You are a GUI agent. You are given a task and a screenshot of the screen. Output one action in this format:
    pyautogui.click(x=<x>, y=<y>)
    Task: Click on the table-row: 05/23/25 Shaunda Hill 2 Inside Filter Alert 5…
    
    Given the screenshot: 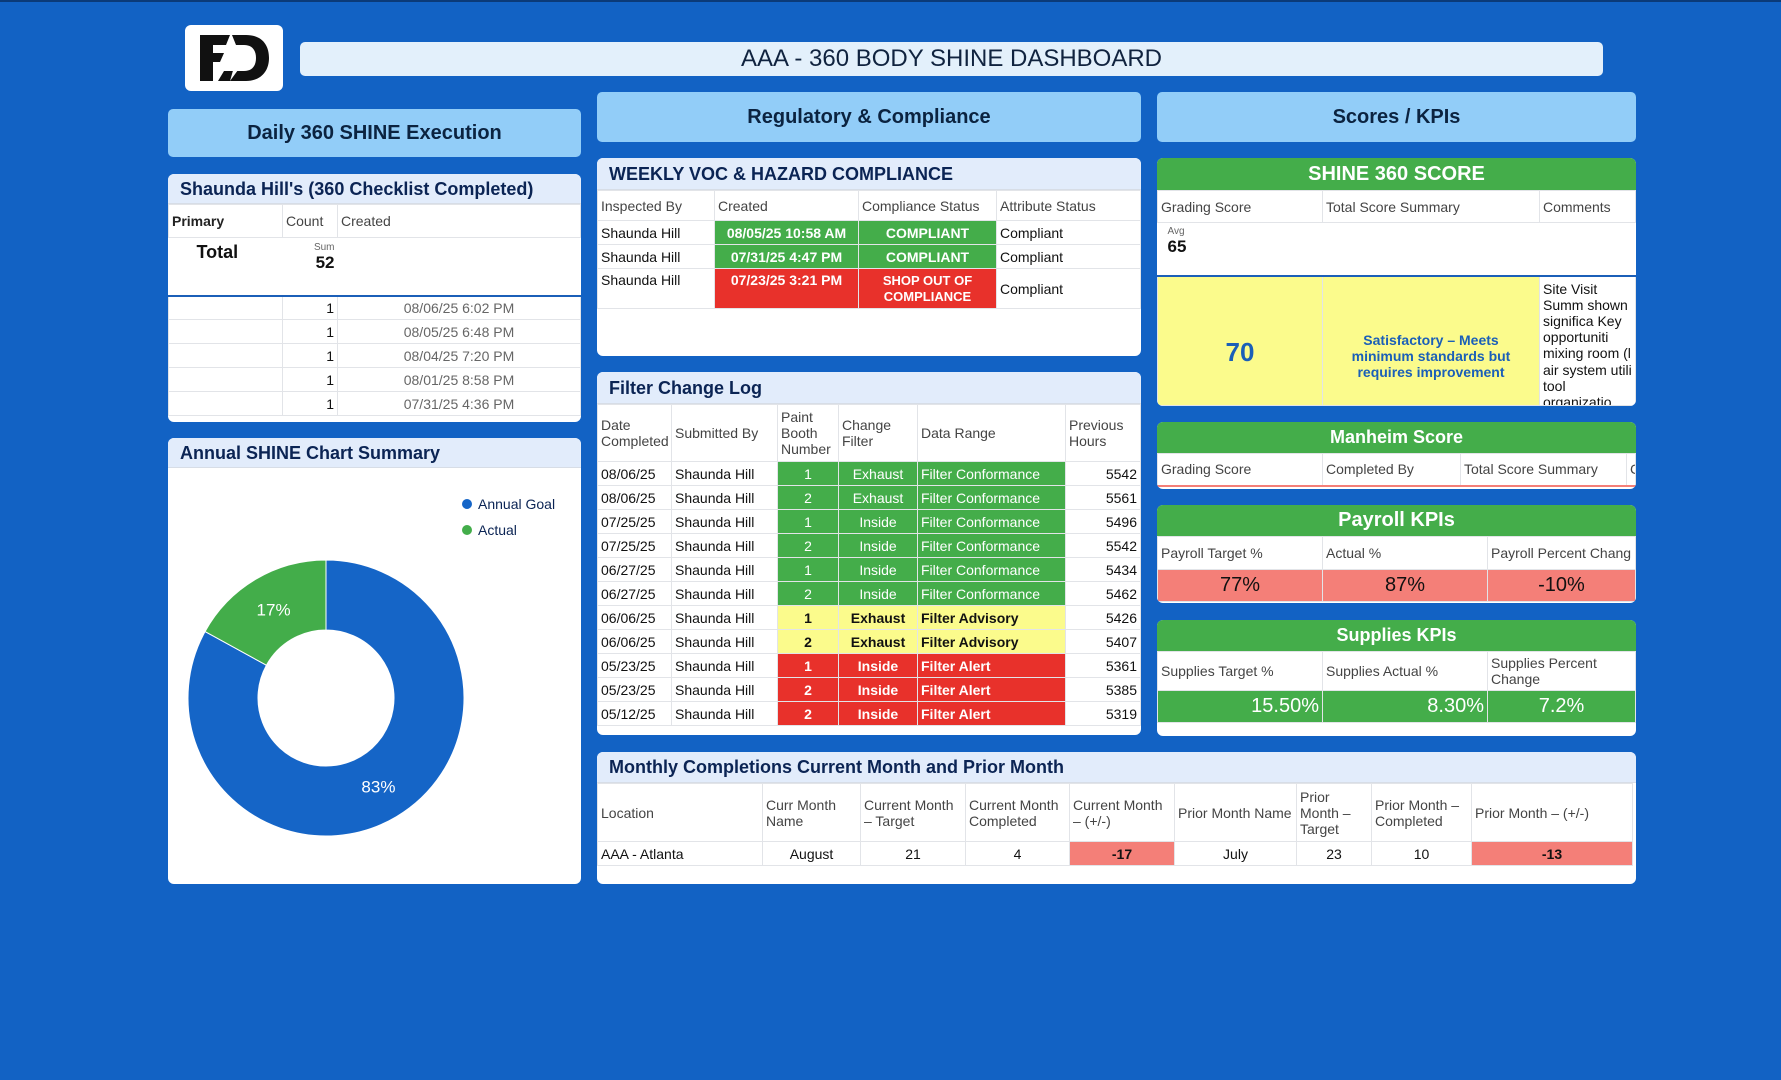 What is the action you would take?
    pyautogui.click(x=869, y=689)
    